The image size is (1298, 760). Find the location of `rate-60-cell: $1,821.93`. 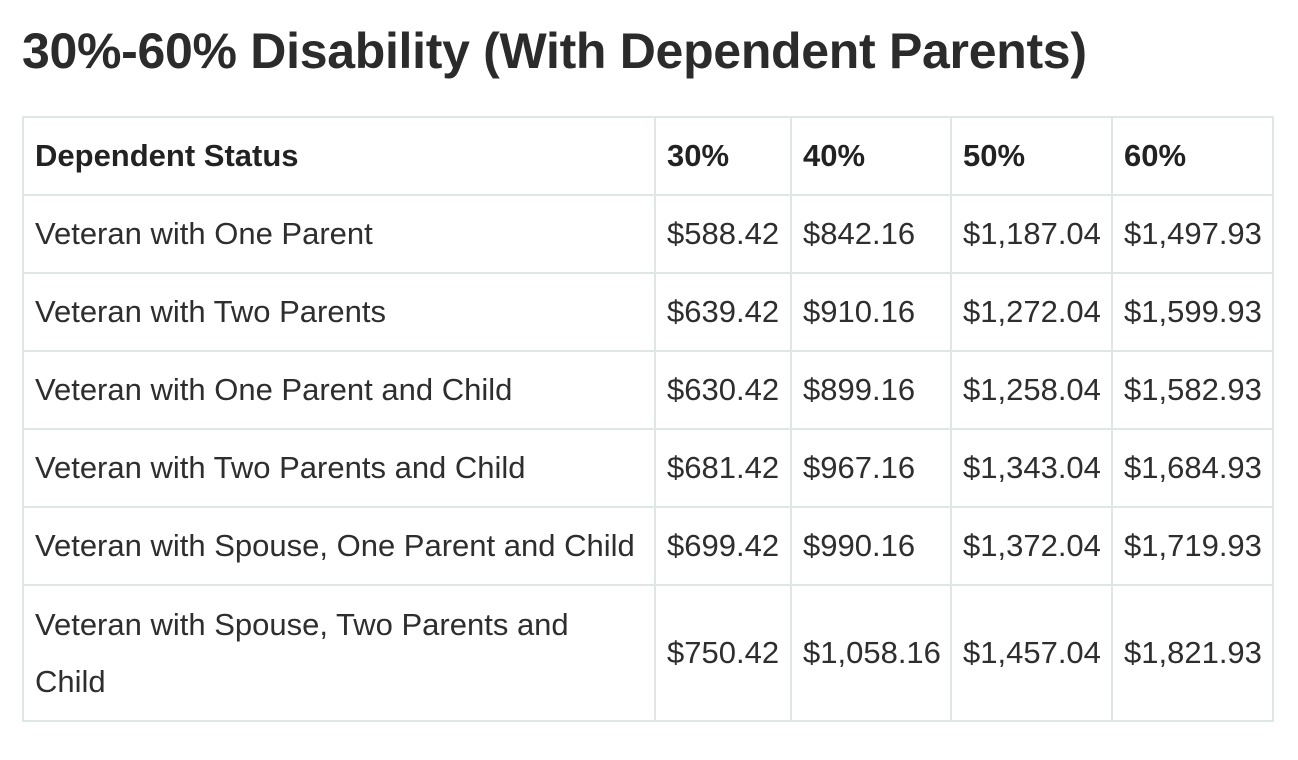

rate-60-cell: $1,821.93 is located at coordinates (1192, 653).